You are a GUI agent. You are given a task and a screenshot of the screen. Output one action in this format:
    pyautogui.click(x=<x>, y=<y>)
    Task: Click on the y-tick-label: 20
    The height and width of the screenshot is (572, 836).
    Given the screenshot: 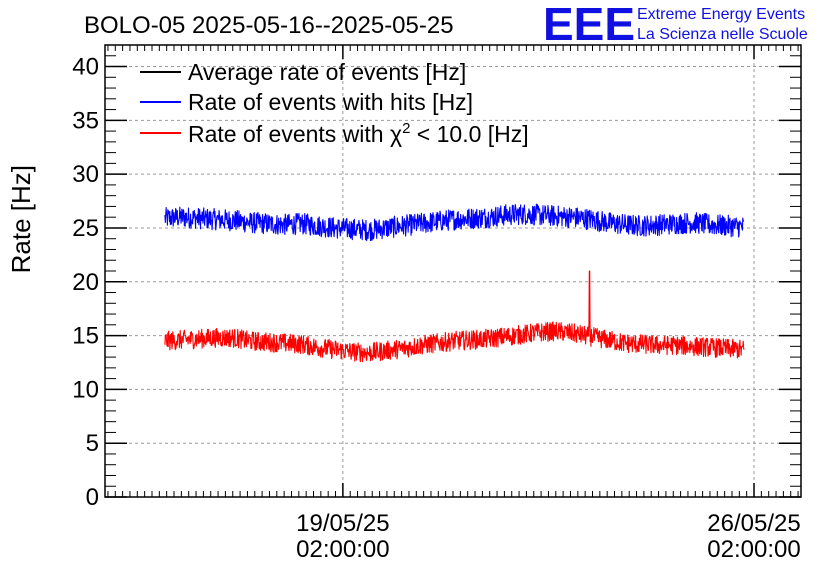 What is the action you would take?
    pyautogui.click(x=85, y=282)
    